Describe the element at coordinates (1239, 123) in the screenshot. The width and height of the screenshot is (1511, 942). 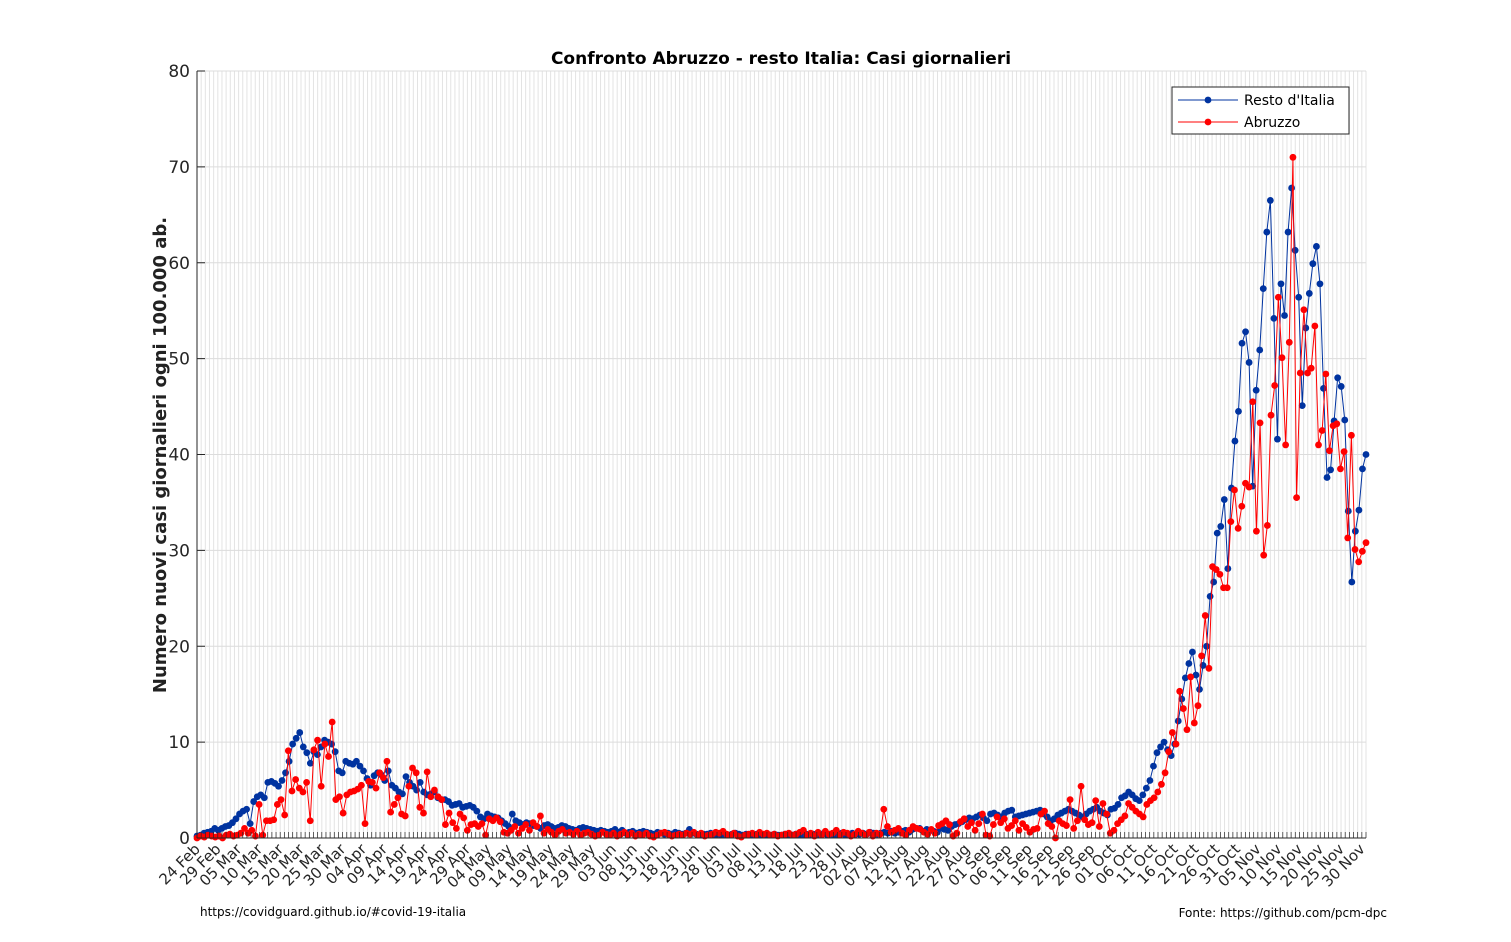
I see `legend-item: Abruzzo` at that location.